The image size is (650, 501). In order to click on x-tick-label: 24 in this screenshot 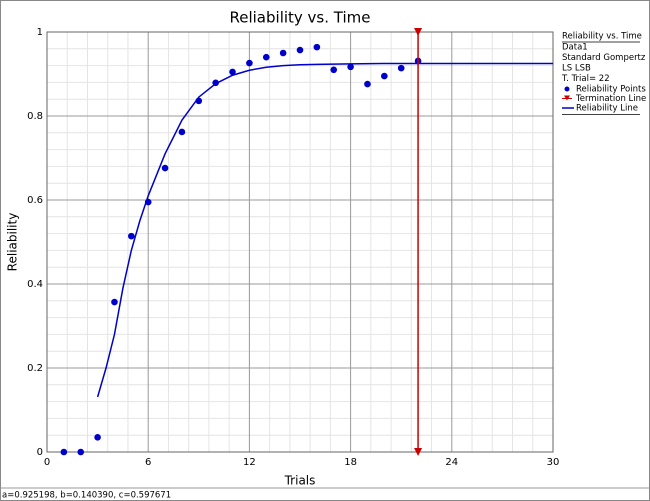, I will do `click(451, 462)`.